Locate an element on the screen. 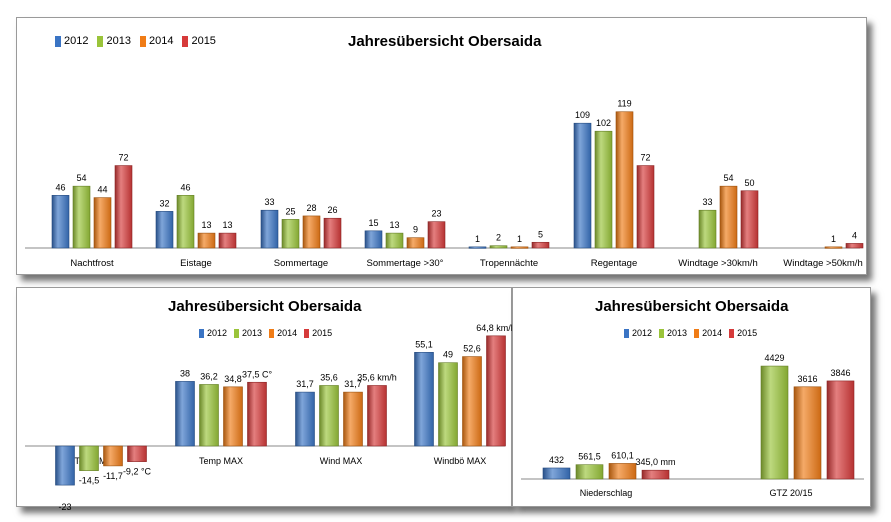  data-label: 38 is located at coordinates (185, 373).